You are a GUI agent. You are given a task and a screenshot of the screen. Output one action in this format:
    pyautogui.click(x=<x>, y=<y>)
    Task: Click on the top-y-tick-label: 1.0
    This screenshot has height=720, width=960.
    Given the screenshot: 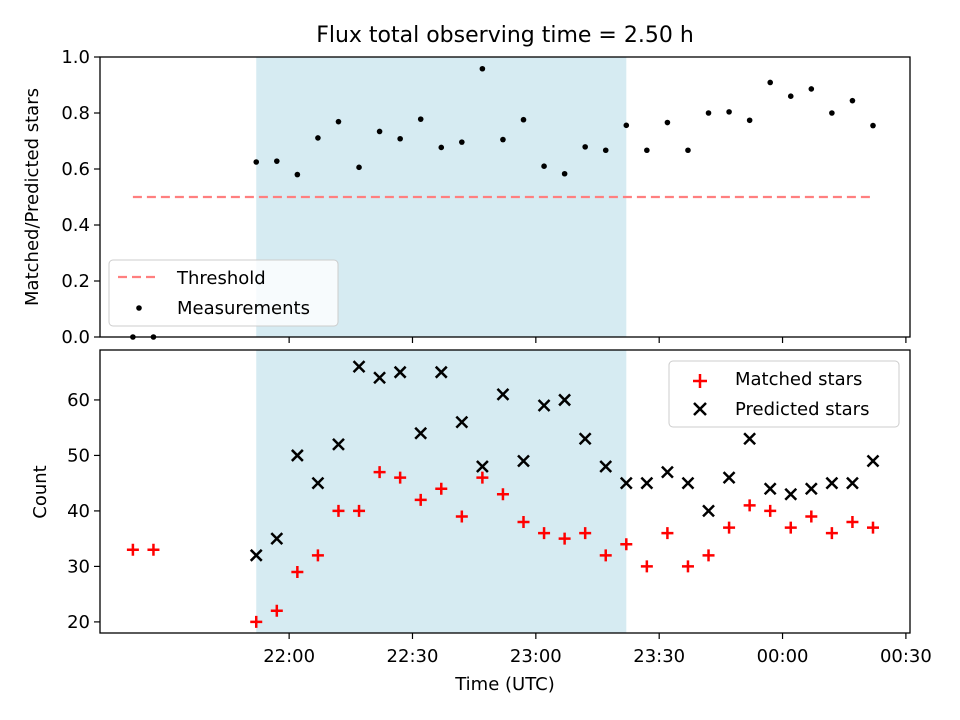 What is the action you would take?
    pyautogui.click(x=75, y=57)
    